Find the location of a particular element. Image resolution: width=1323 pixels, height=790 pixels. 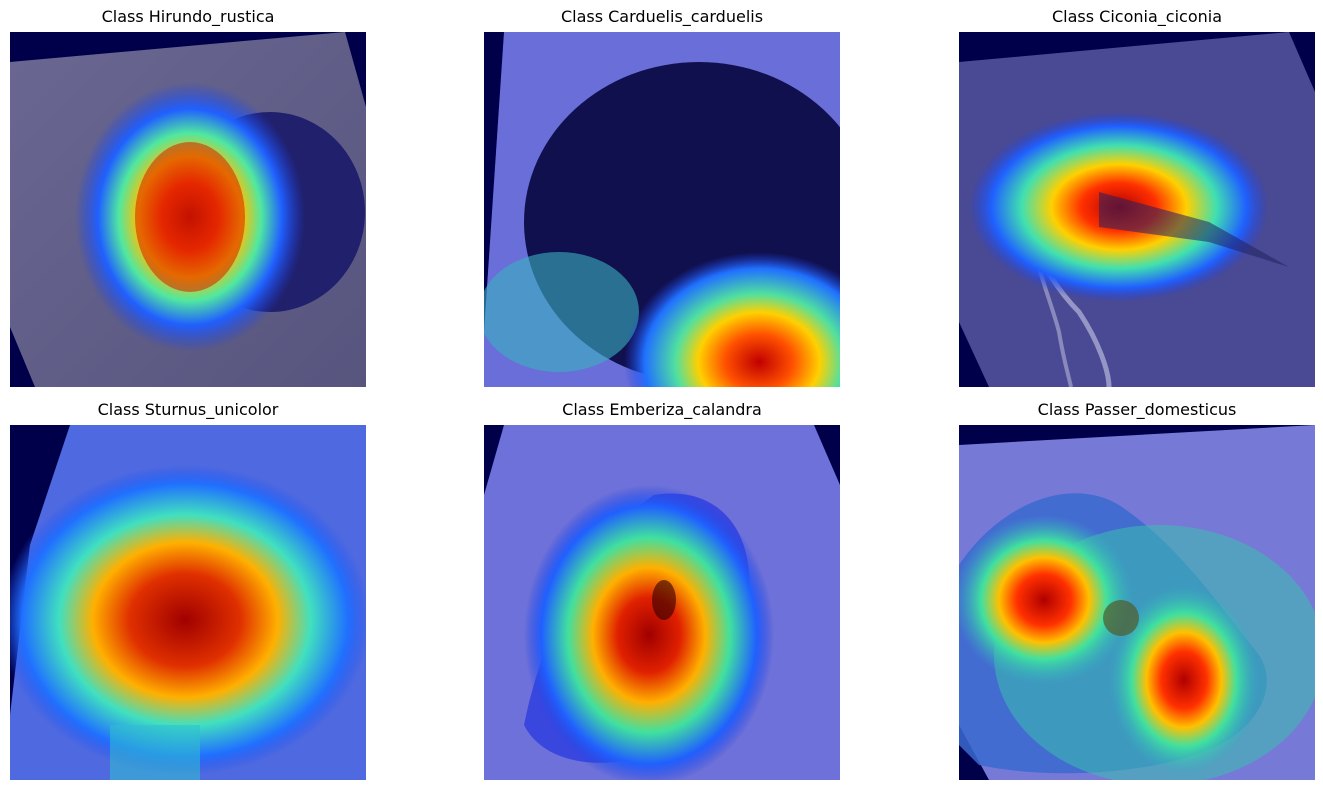

panel-title: Class Hirundo_rustica is located at coordinates (188, 16).